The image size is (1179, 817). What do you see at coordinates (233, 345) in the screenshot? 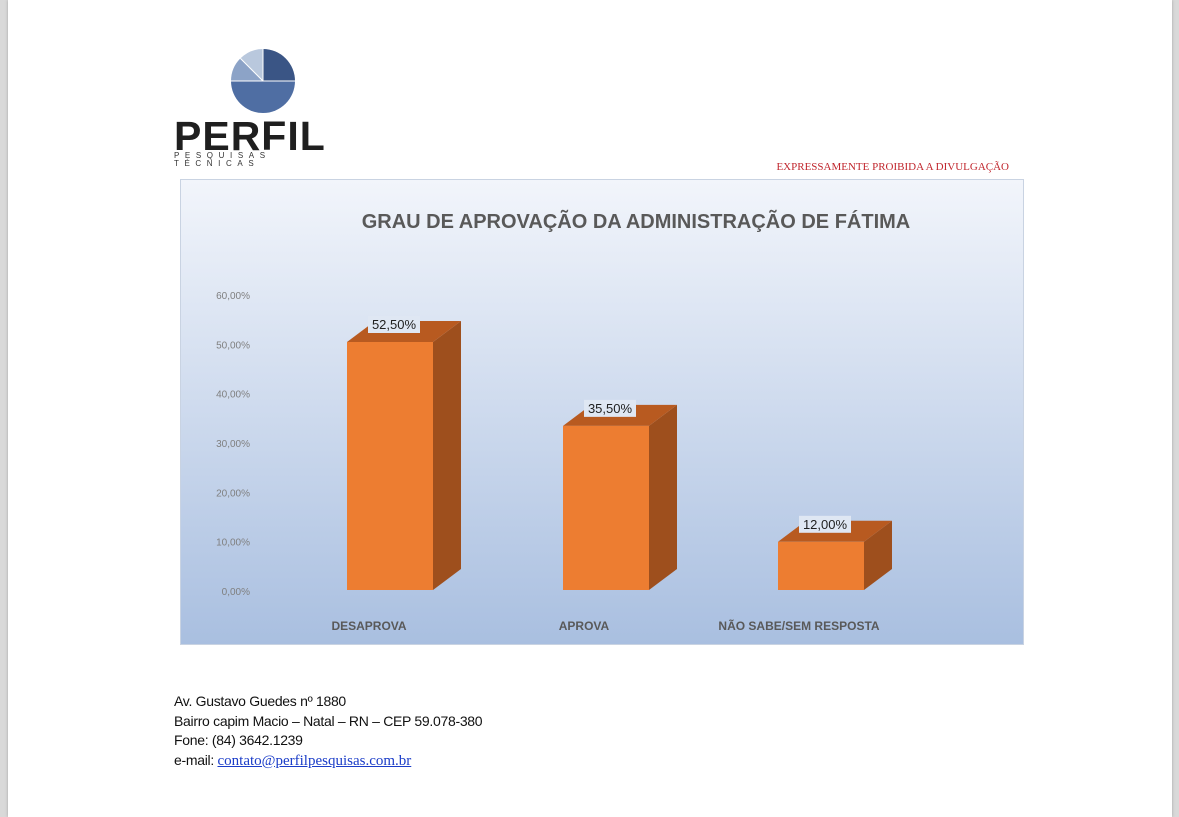
I see `y-tick-label: 50,00%` at bounding box center [233, 345].